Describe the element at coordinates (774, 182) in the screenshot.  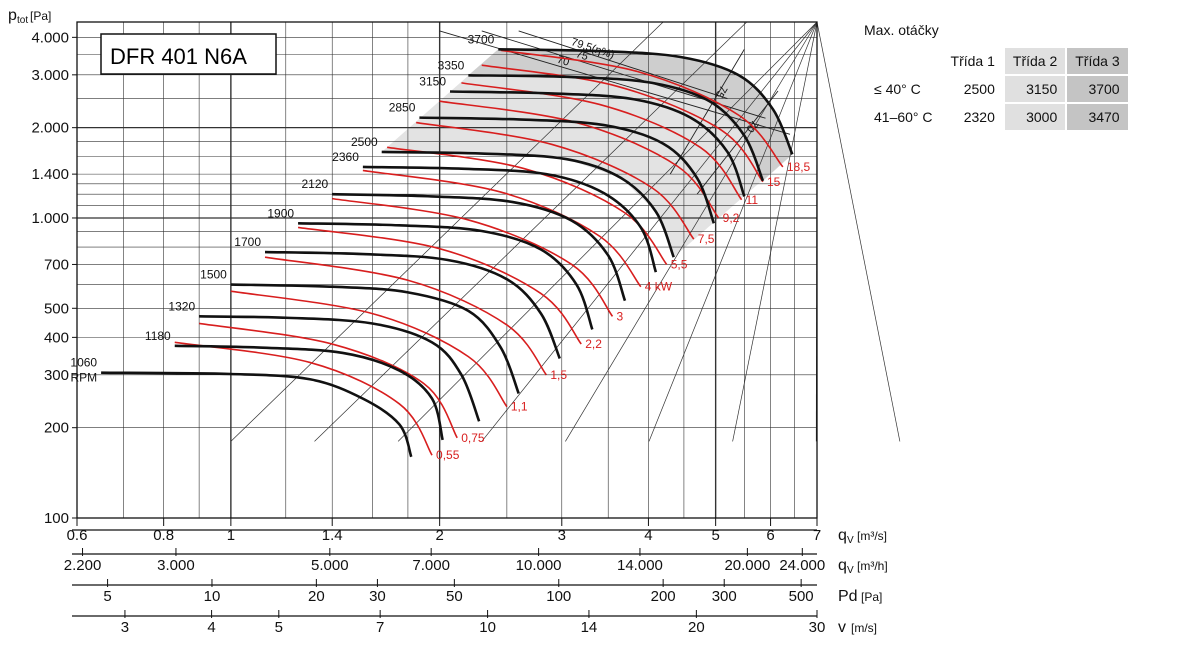
I see `power-curve-label: 15` at that location.